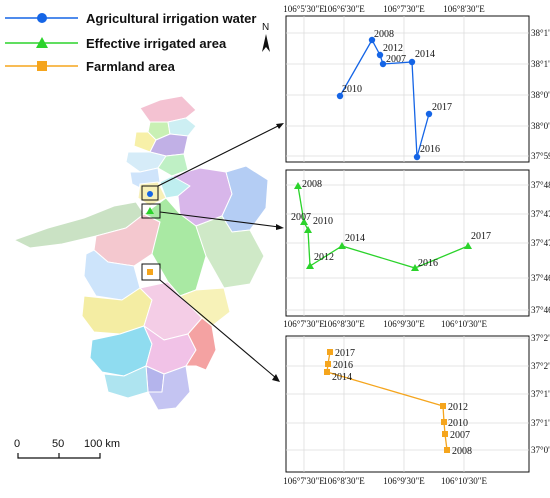 This screenshot has width=550, height=498. Describe the element at coordinates (540, 278) in the screenshot. I see `tick-label: 37°46'30"N` at that location.